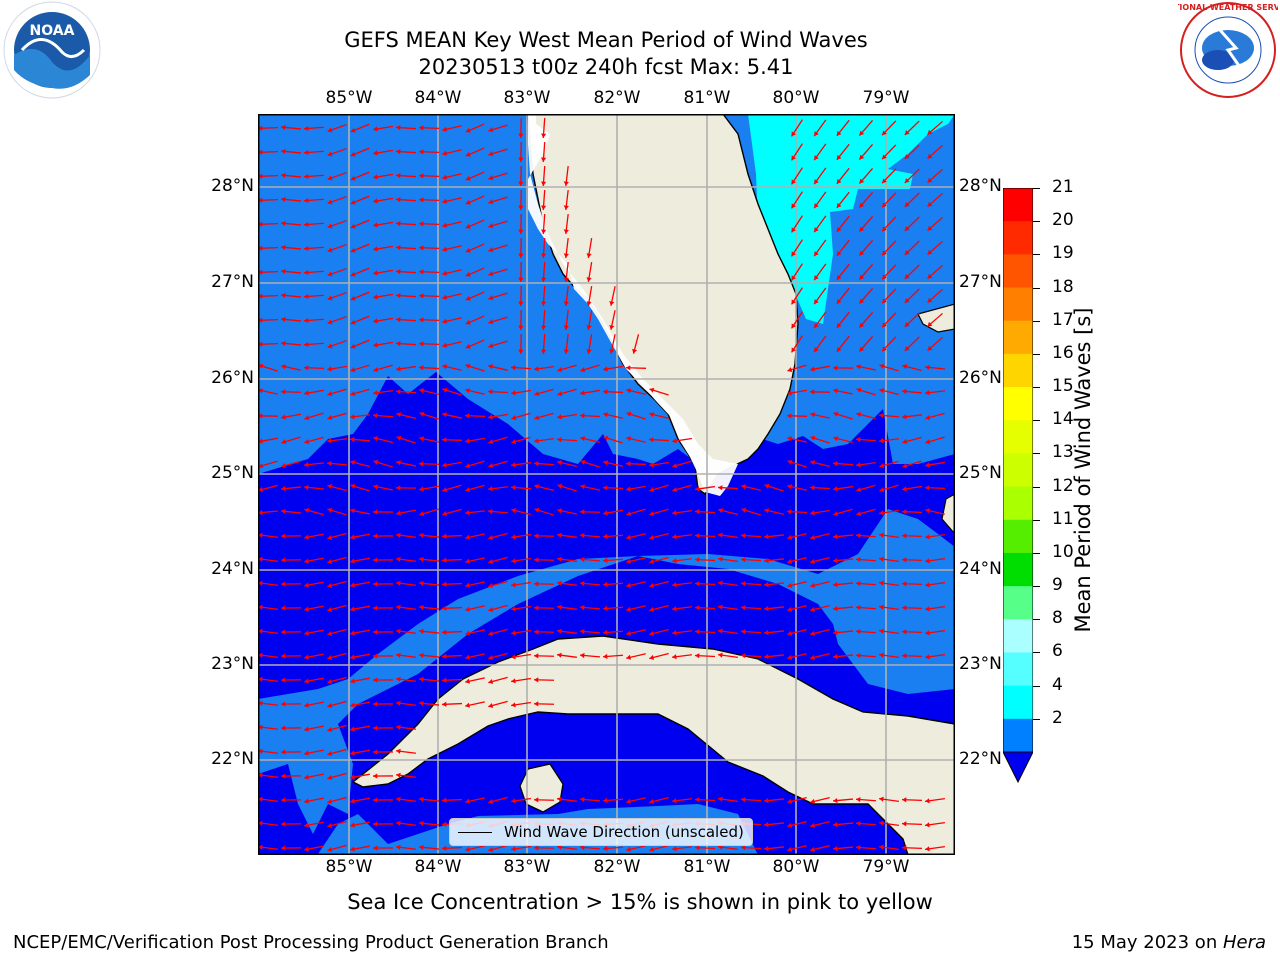 This screenshot has height=960, width=1280. Describe the element at coordinates (438, 867) in the screenshot. I see `lon-tick-bottom: 84°W` at that location.